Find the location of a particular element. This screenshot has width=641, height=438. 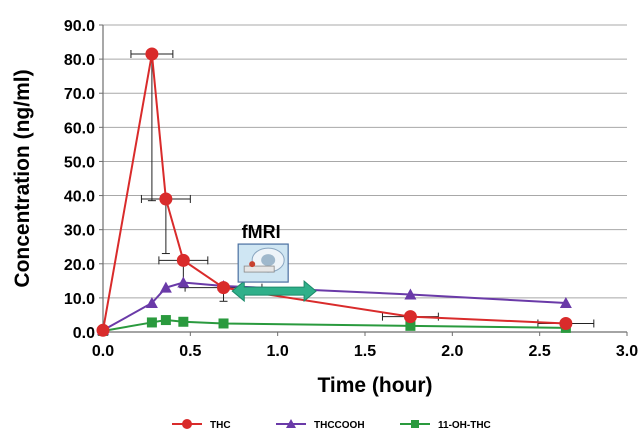

legend: THC THCCOOH 11-OH-THC is located at coordinates (331, 425).